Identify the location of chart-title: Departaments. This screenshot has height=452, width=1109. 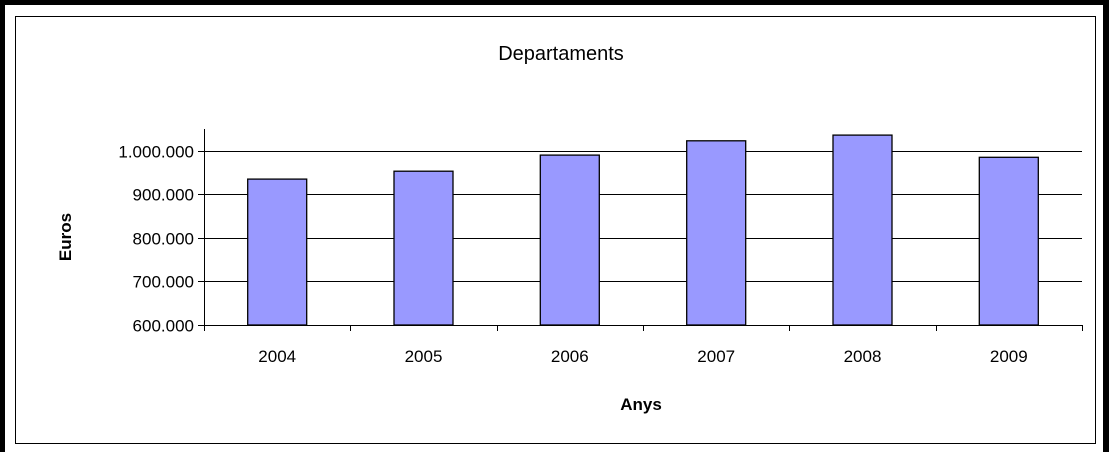
(561, 54).